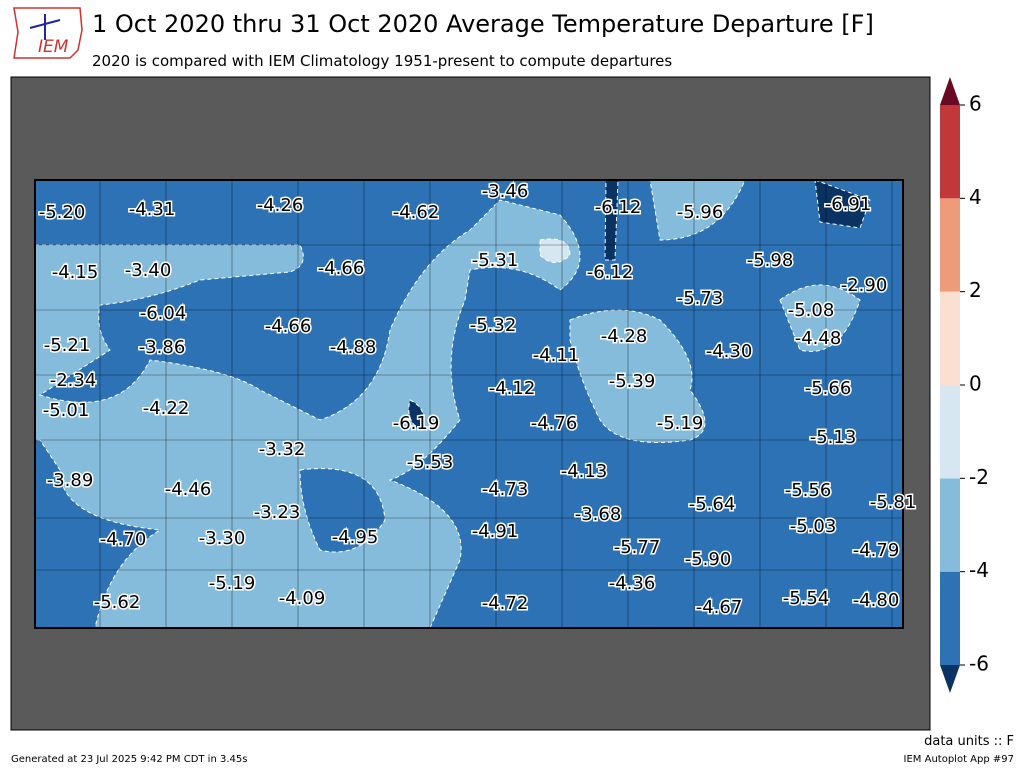 The image size is (1024, 772). What do you see at coordinates (950, 91) in the screenshot?
I see `colorbar-over` at bounding box center [950, 91].